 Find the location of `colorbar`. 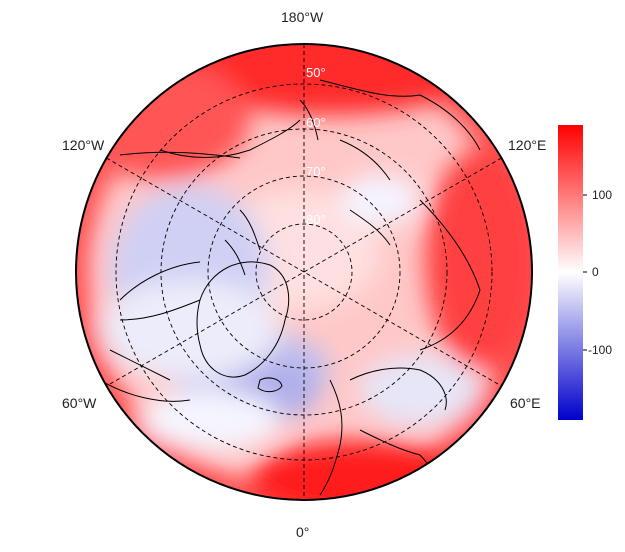

colorbar is located at coordinates (570, 272).